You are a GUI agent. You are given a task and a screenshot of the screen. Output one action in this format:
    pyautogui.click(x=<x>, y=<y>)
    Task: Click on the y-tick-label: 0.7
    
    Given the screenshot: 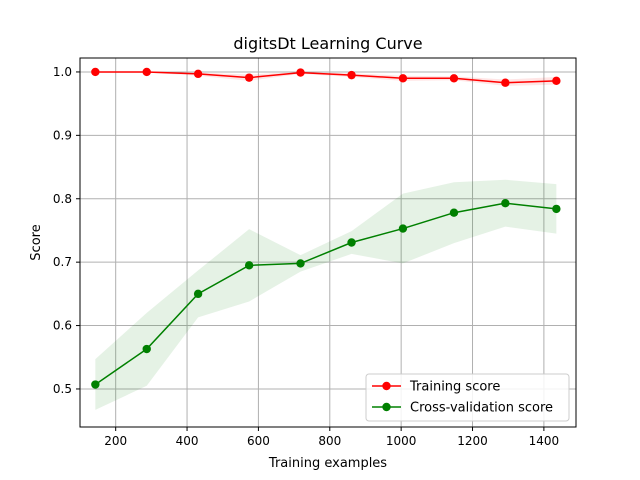 What is the action you would take?
    pyautogui.click(x=62, y=262)
    